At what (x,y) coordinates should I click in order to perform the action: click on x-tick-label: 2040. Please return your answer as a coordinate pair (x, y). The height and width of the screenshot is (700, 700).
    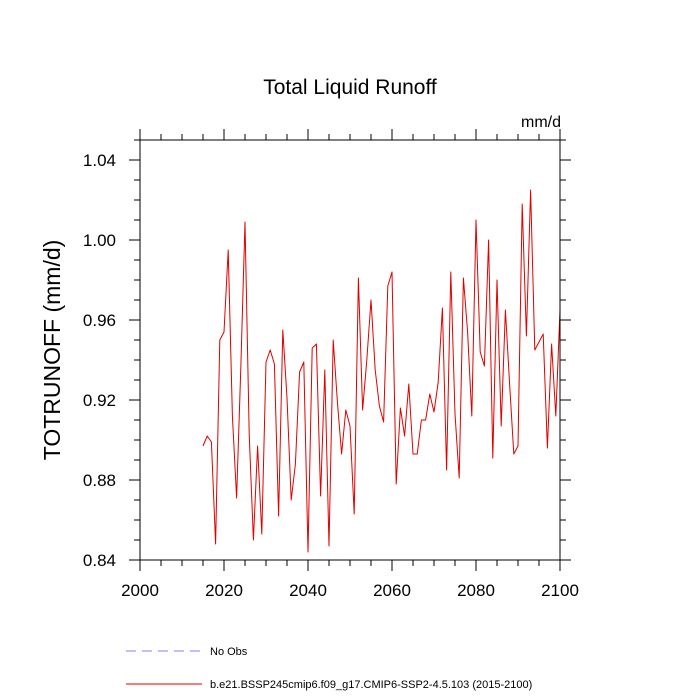
    Looking at the image, I should click on (308, 590).